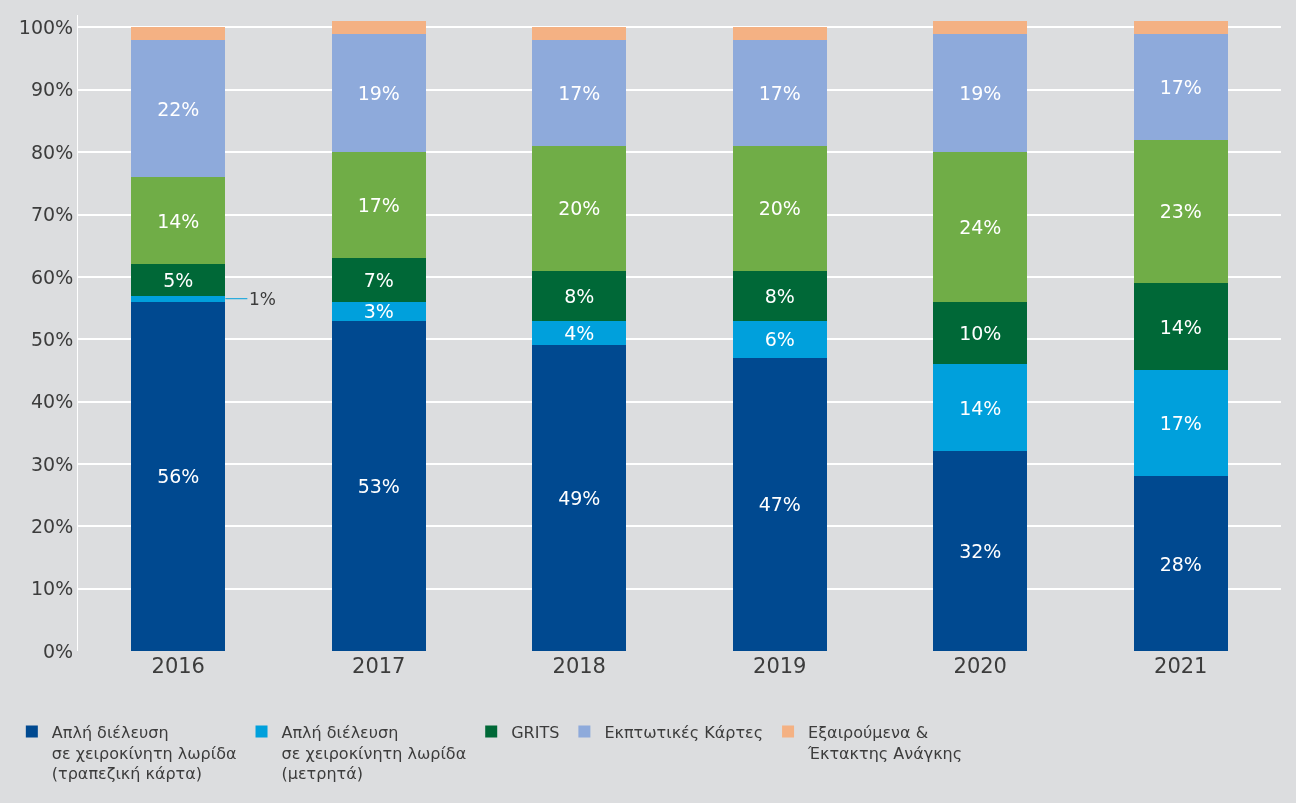  Describe the element at coordinates (52, 338) in the screenshot. I see `y-tick-label: 50%` at that location.